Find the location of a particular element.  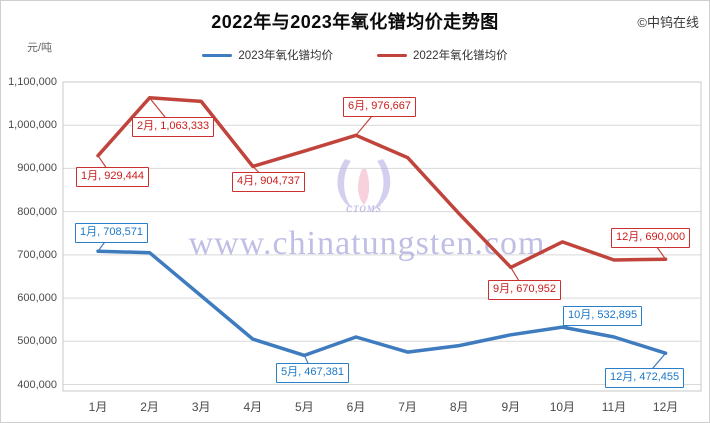

watermark: CTOMS www.chinatungsten.com is located at coordinates (367, 210).